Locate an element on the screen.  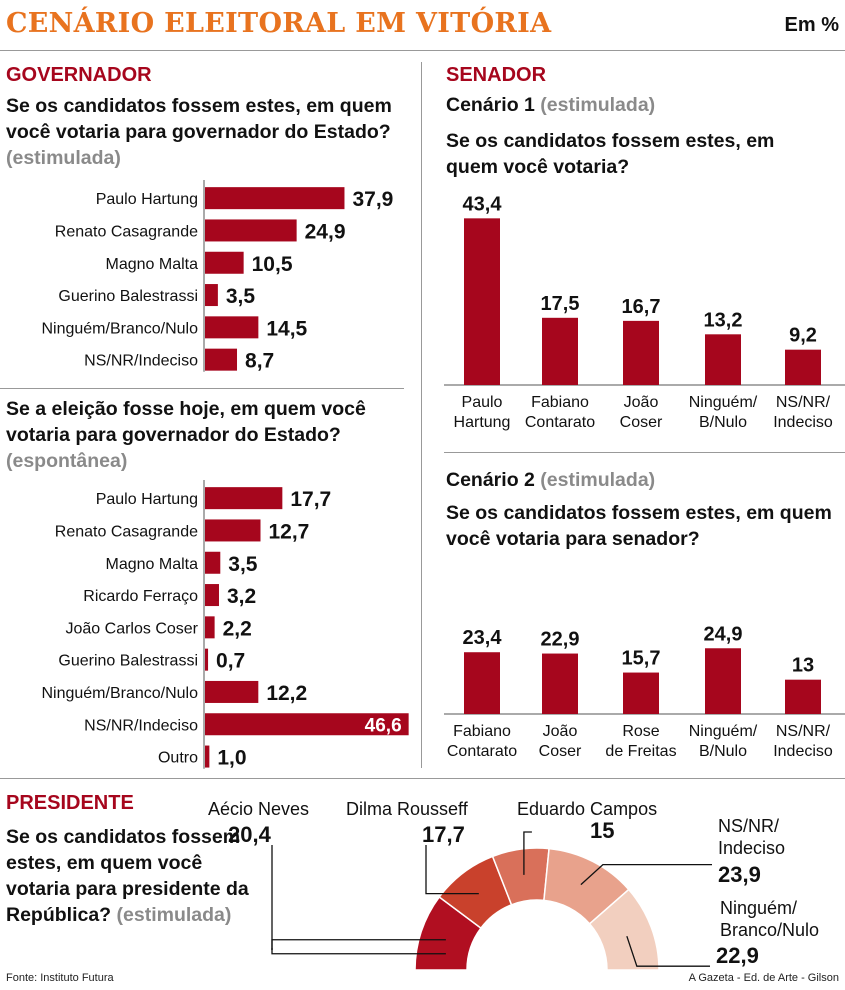
data-label: 15 is located at coordinates (602, 830).